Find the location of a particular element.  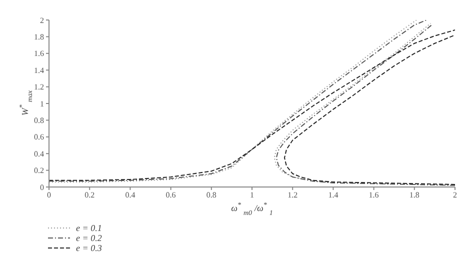

x-tick-label: 0.2 is located at coordinates (89, 195).